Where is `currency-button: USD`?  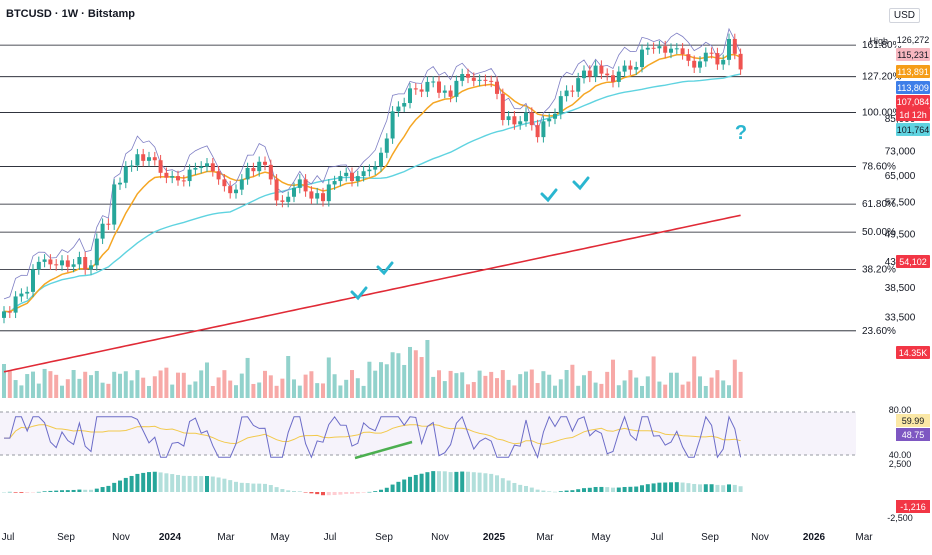 currency-button: USD is located at coordinates (904, 15).